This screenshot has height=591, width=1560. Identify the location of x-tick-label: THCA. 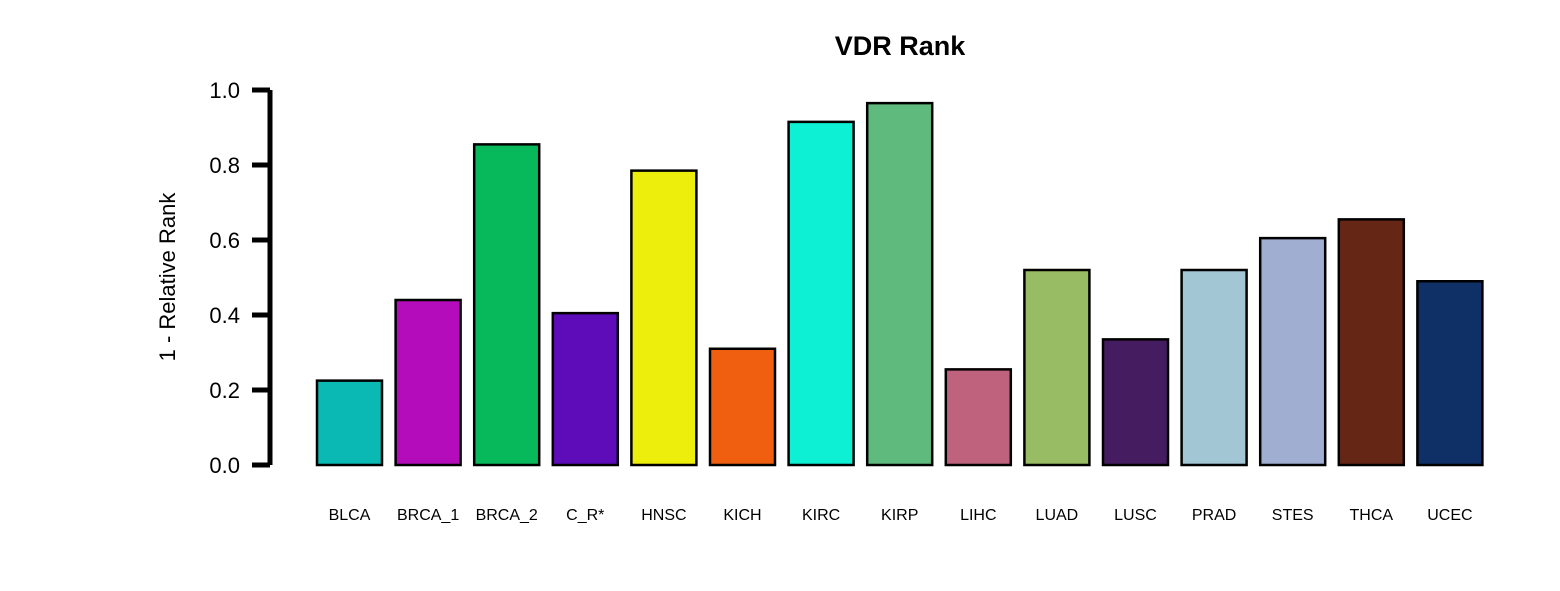
(1372, 515).